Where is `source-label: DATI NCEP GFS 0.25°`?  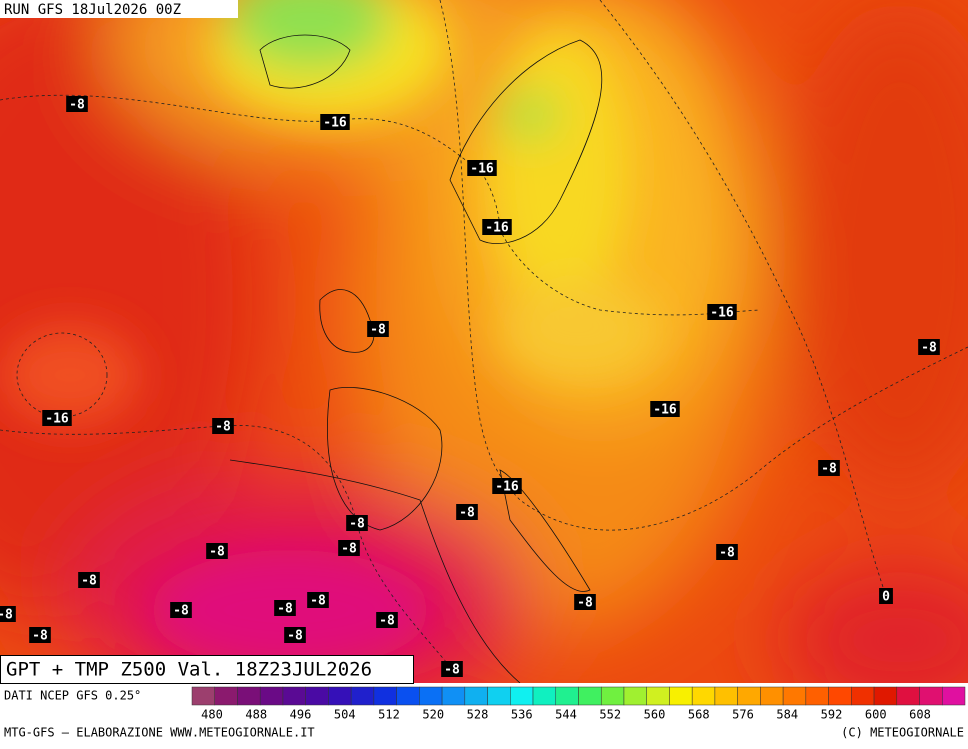
source-label: DATI NCEP GFS 0.25° is located at coordinates (72, 696).